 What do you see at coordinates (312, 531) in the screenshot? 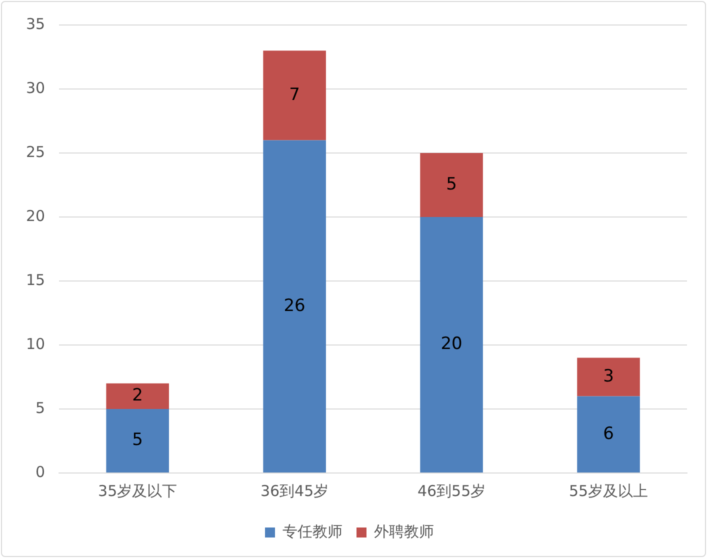
I see `legend-label: 专任教师` at bounding box center [312, 531].